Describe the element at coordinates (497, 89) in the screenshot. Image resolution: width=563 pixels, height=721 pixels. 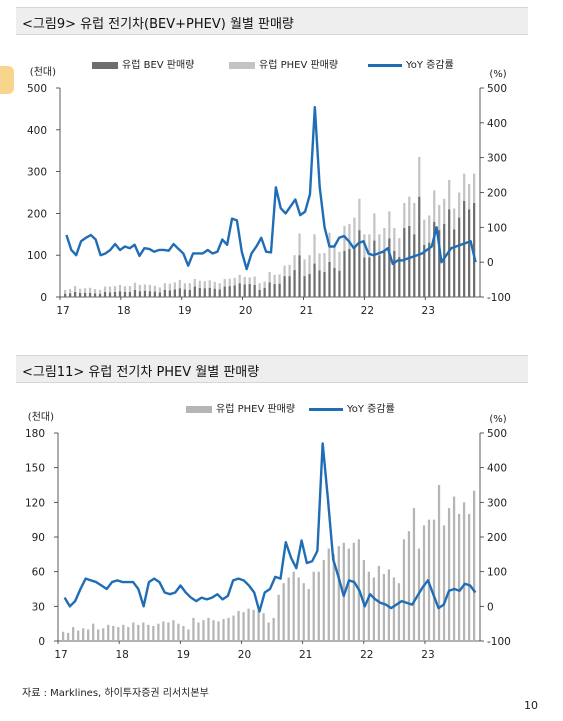
I see `right-tick-label: 500` at that location.